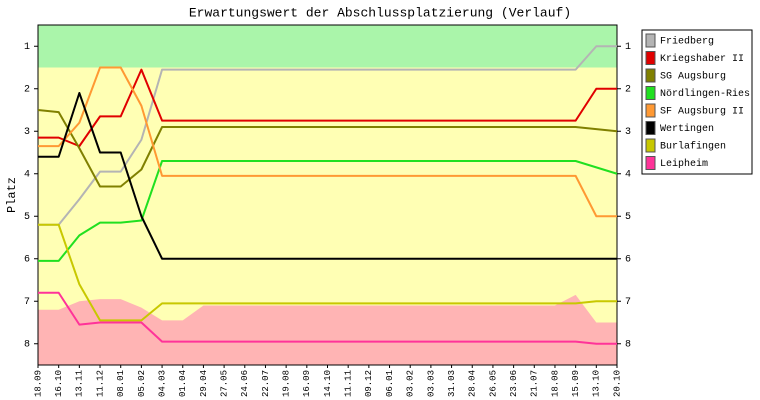 The height and width of the screenshot is (400, 760). I want to click on legend-label: SG Augsburg, so click(693, 77).